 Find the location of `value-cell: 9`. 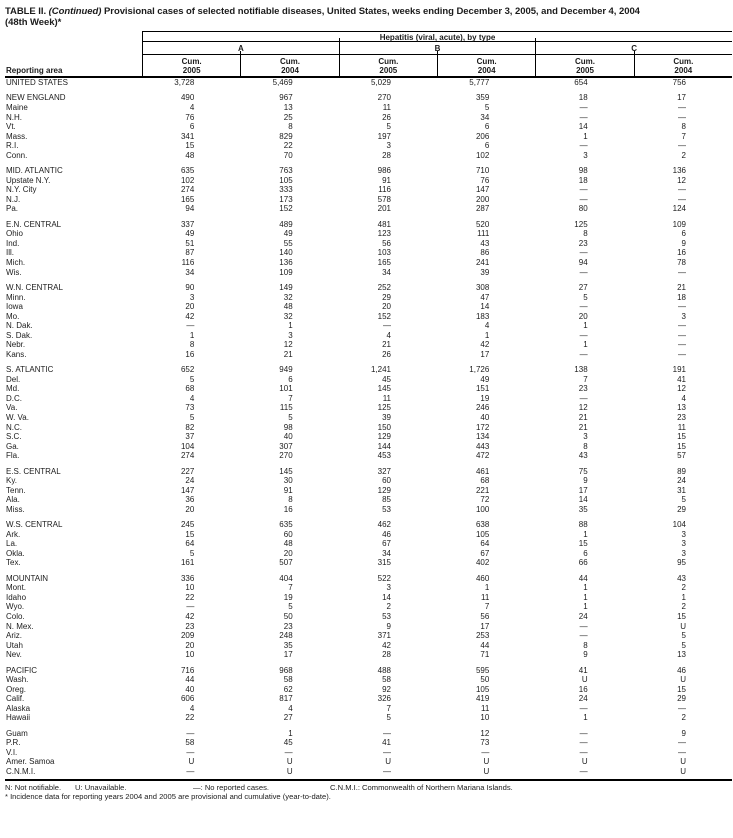

value-cell: 9 is located at coordinates (683, 243).